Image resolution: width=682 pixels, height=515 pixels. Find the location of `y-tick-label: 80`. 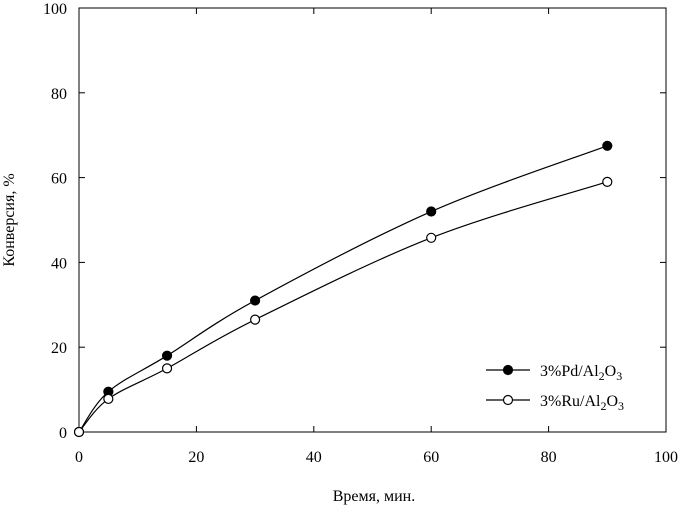

y-tick-label: 80 is located at coordinates (59, 94).